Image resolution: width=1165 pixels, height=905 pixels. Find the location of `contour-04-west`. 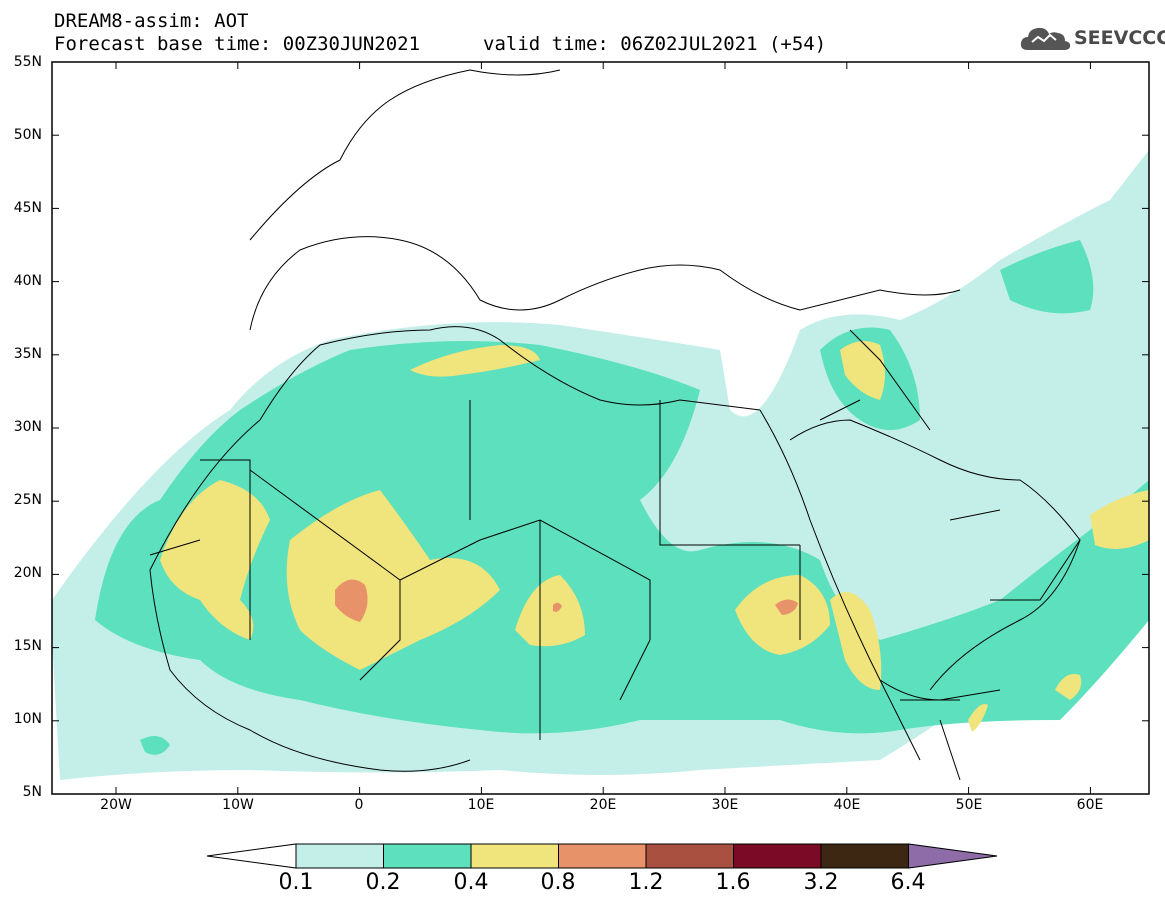

contour-04-west is located at coordinates (215, 560).